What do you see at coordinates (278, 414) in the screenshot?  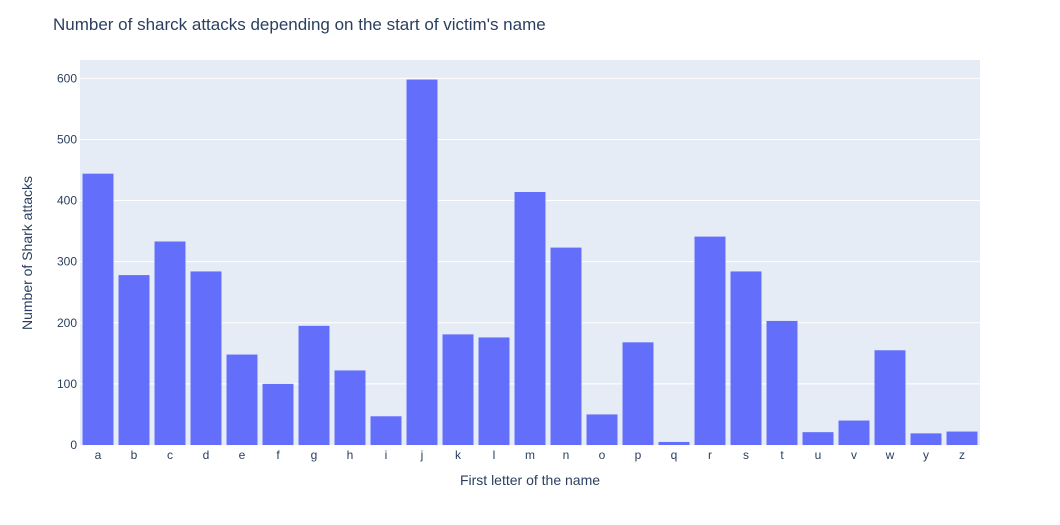 I see `bar-f` at bounding box center [278, 414].